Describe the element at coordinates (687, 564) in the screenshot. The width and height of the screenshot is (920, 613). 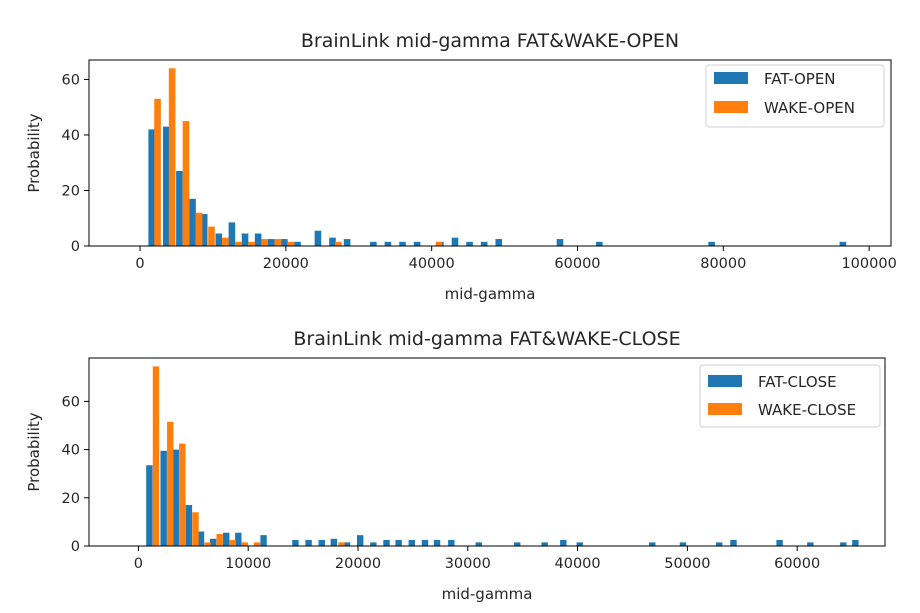
I see `x-tick-label: 50000` at that location.